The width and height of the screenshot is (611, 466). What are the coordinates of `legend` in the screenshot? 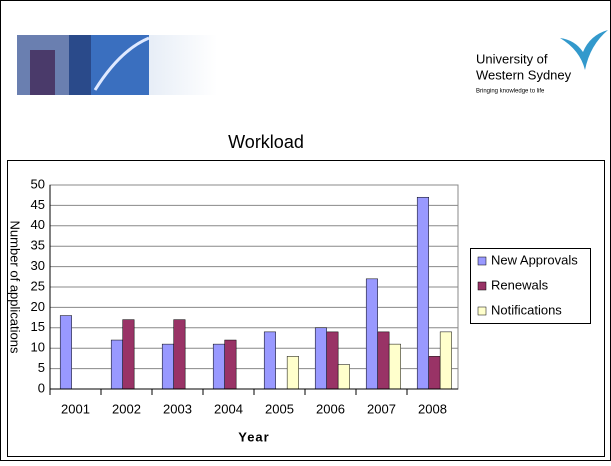 It's located at (530, 286).